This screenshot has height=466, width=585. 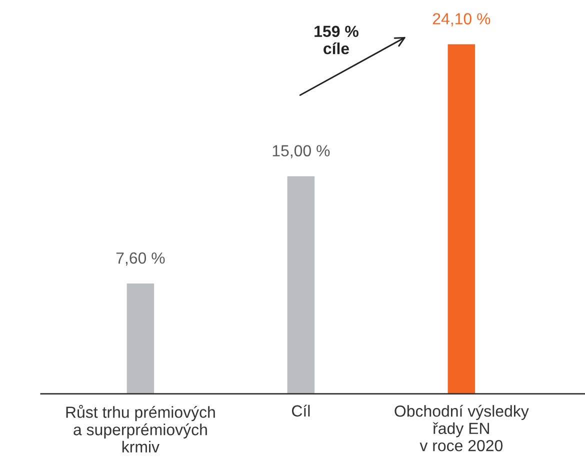 I want to click on x-tick-label: Růst trhu prémiových a superprémiových krmiv, so click(x=140, y=428).